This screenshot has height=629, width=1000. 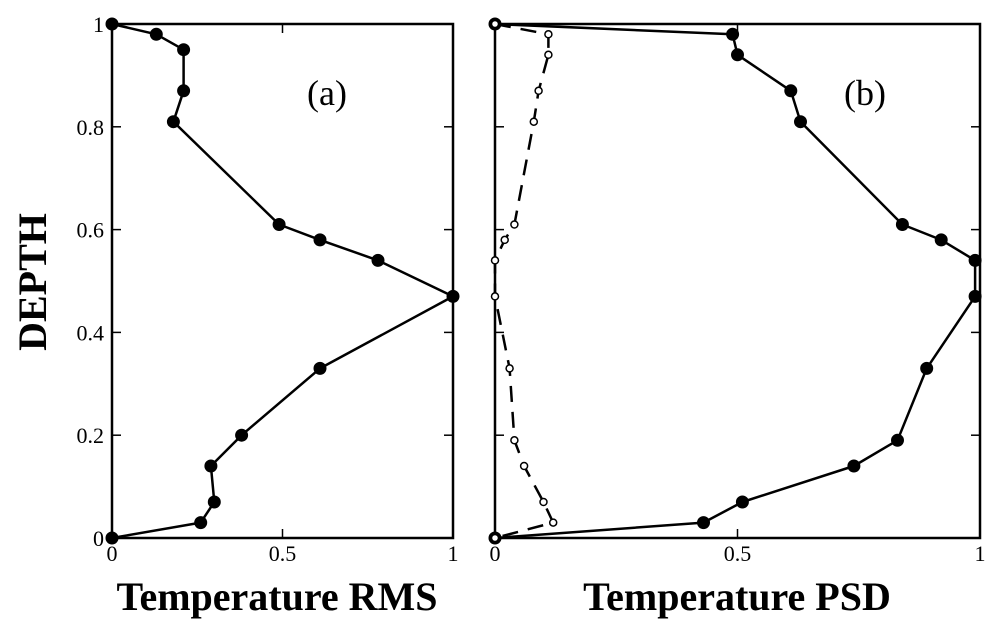 I want to click on y-axis-title: DEPTH, so click(x=32, y=282).